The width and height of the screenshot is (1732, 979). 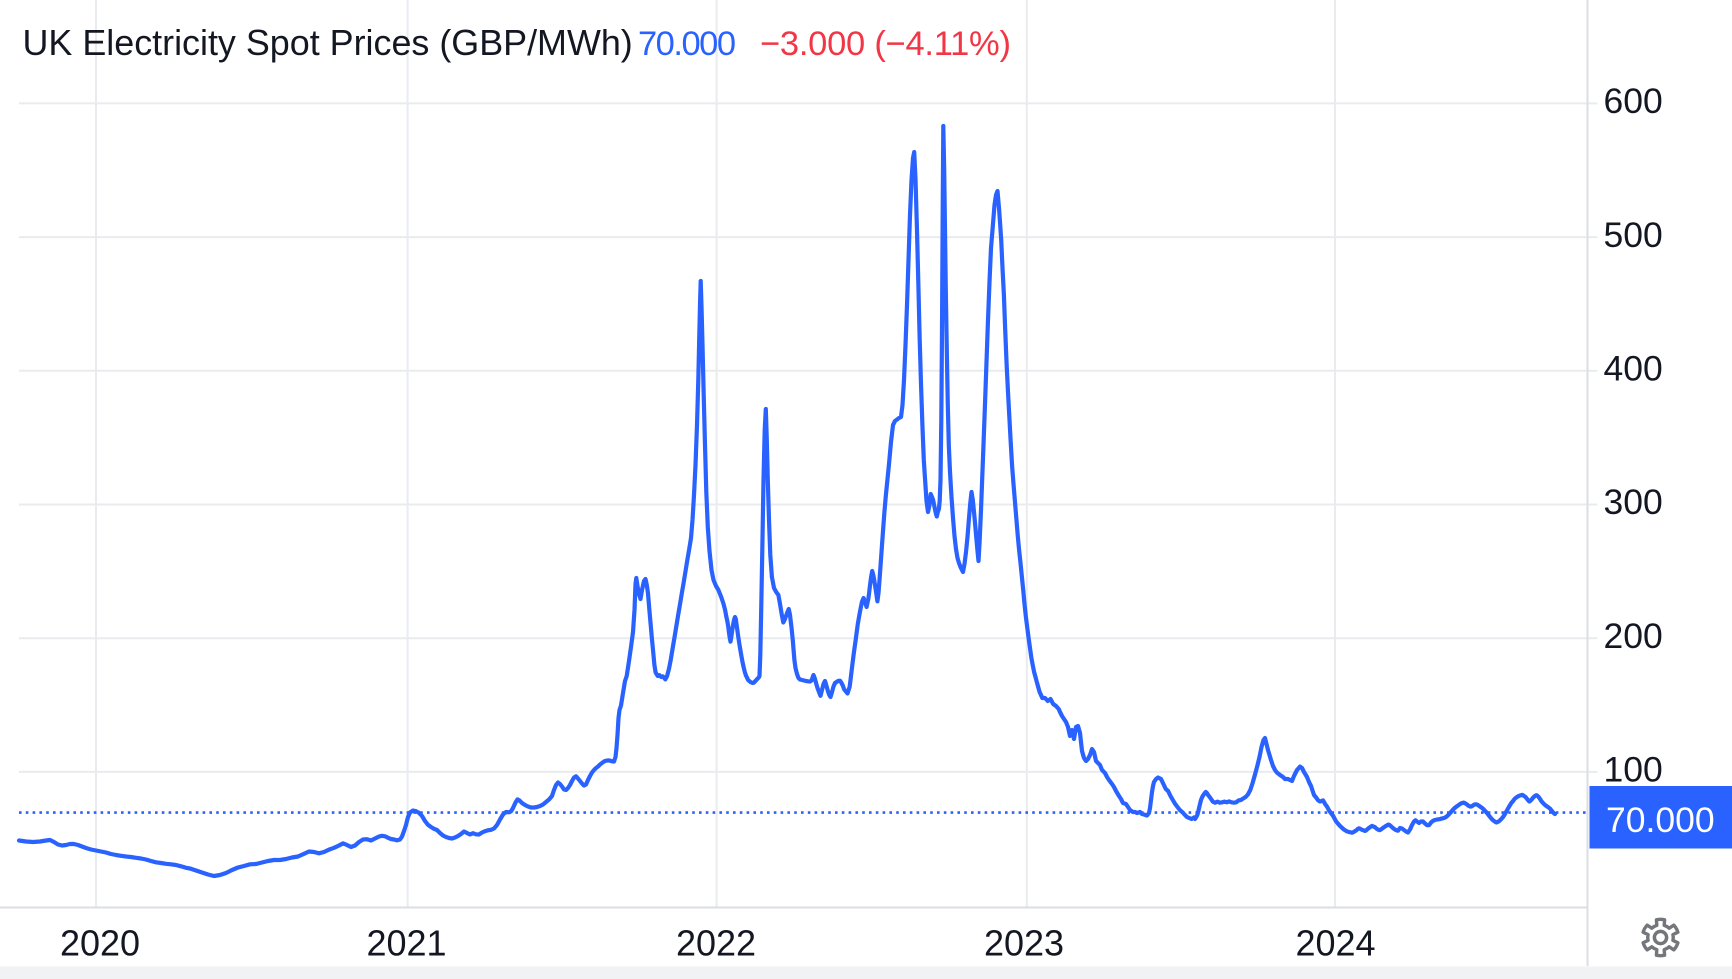 I want to click on svg-text: 100, so click(x=1633, y=770).